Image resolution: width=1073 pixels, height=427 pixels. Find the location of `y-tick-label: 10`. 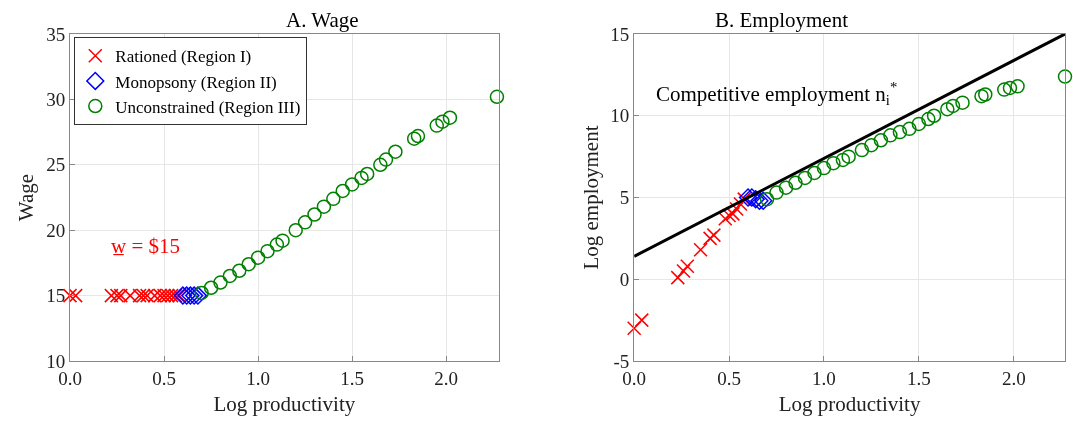

y-tick-label: 10 is located at coordinates (620, 116).